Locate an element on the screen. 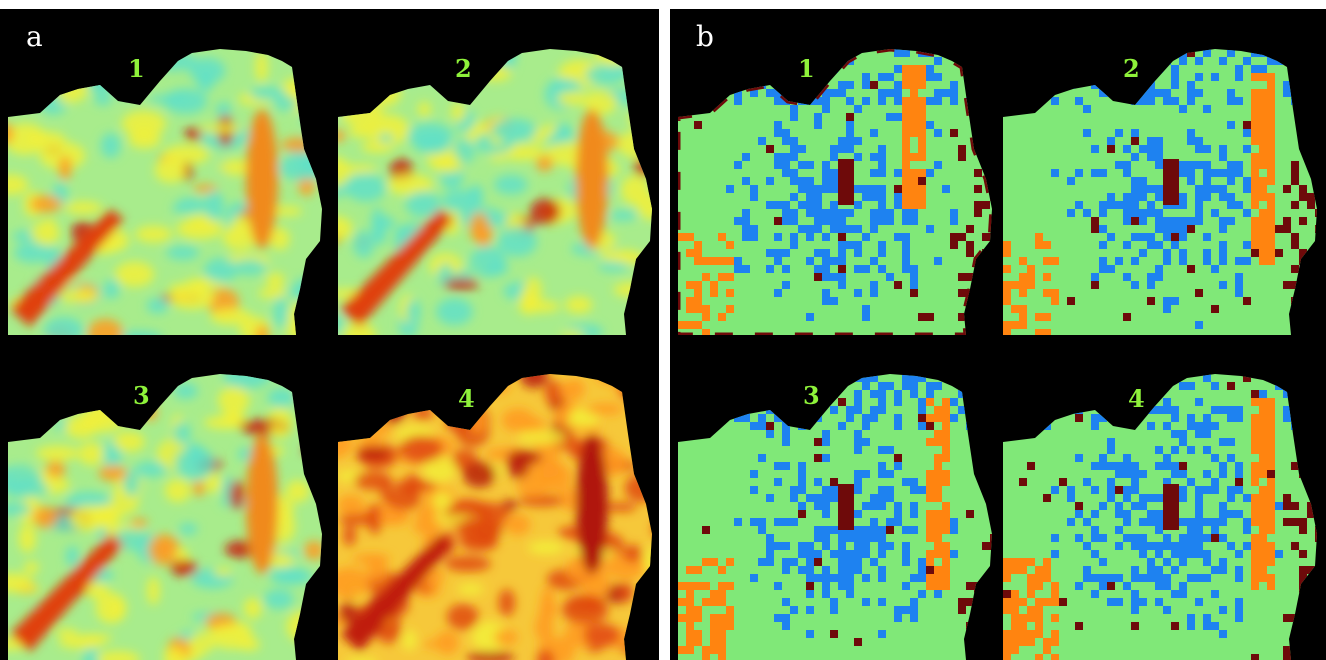  panel-letter: a is located at coordinates (34, 36).